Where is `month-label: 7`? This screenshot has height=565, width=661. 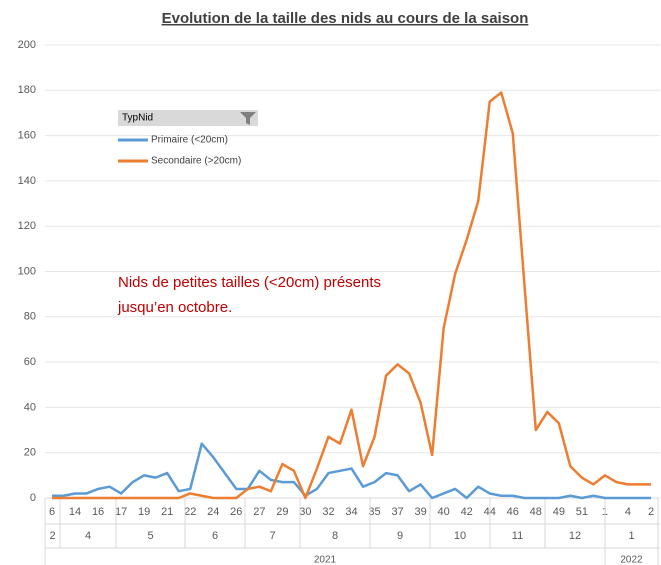 month-label: 7 is located at coordinates (272, 536).